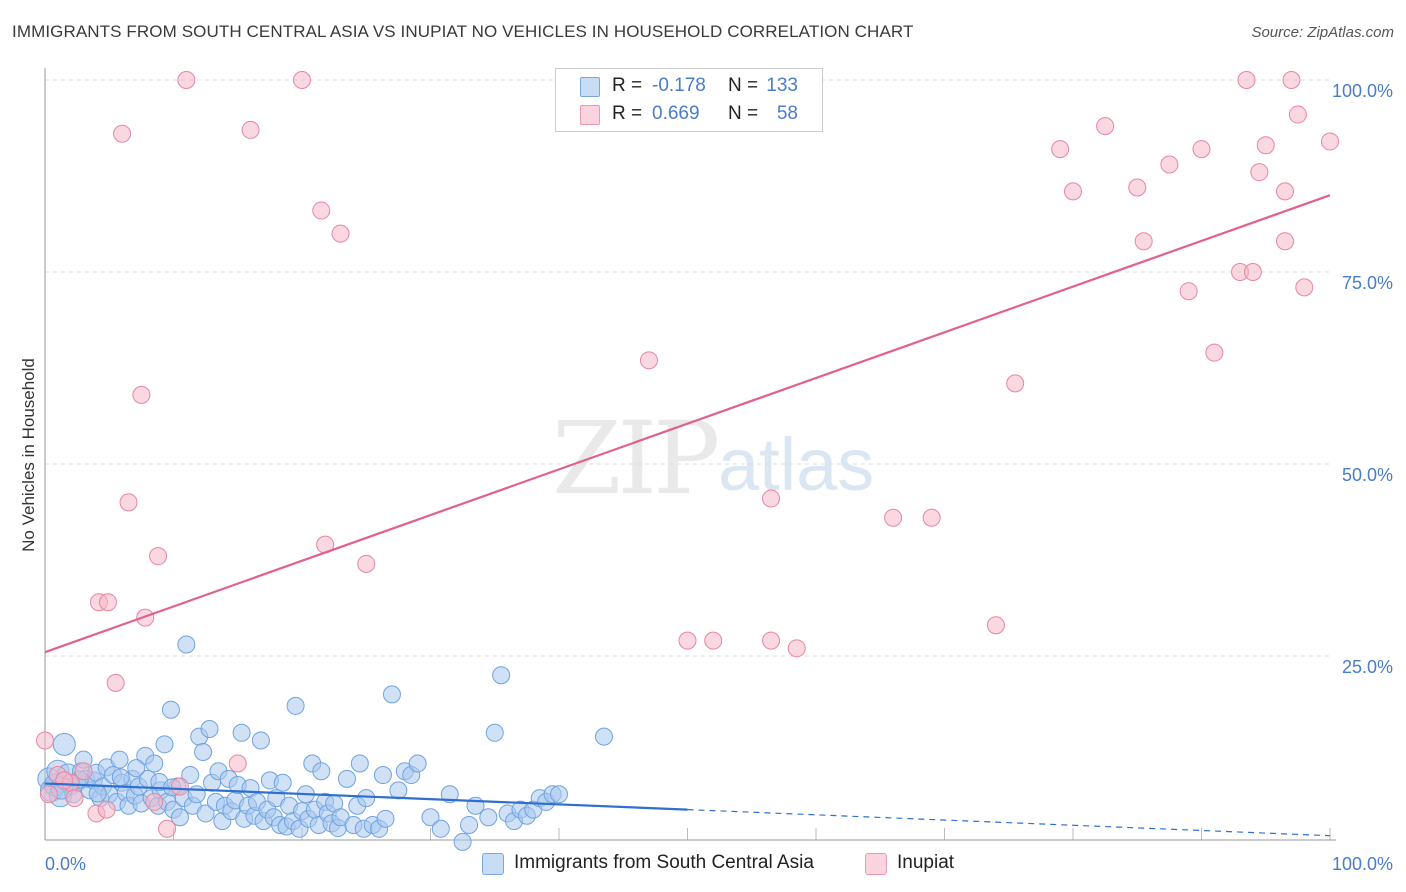  Describe the element at coordinates (590, 87) in the screenshot. I see `legend-swatch-blue` at that location.